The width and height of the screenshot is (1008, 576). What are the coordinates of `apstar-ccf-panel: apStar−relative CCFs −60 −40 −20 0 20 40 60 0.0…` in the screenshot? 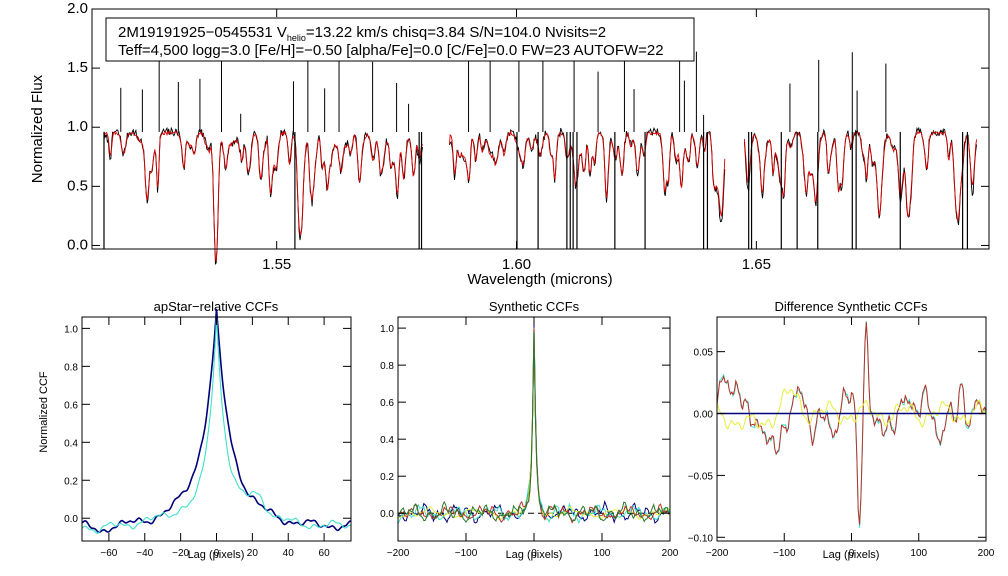 It's located at (195, 430).